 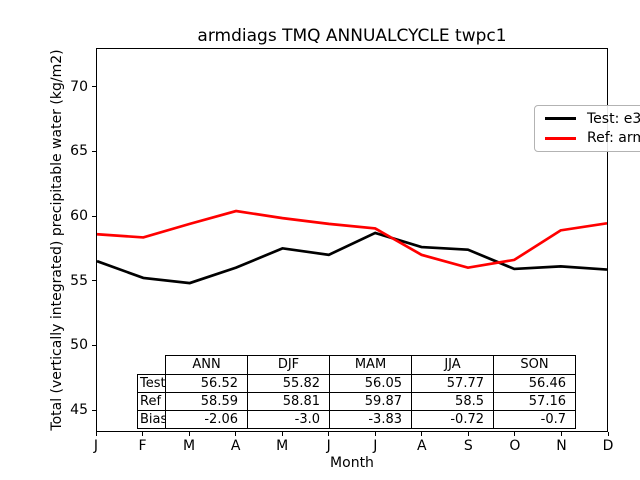 What do you see at coordinates (79, 410) in the screenshot?
I see `y-tick-label: 45` at bounding box center [79, 410].